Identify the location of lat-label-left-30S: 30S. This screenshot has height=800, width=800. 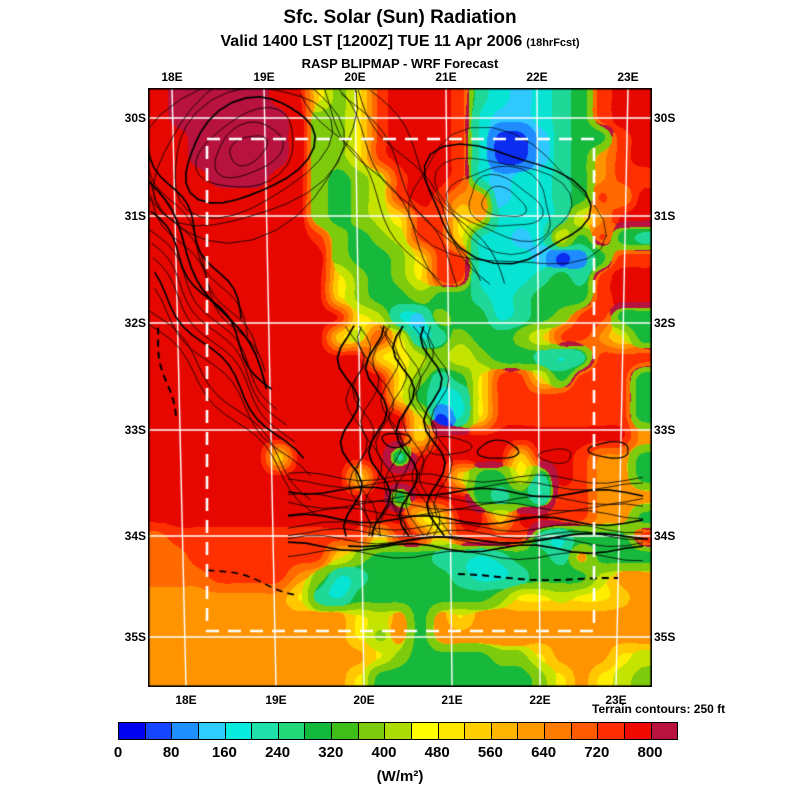
(135, 118).